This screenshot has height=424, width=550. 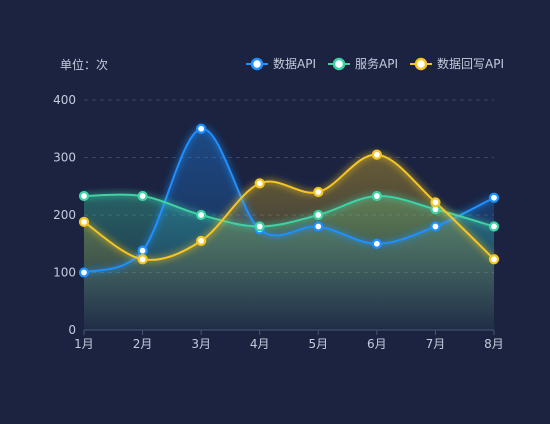 What do you see at coordinates (201, 344) in the screenshot?
I see `x-tick-label: 3月` at bounding box center [201, 344].